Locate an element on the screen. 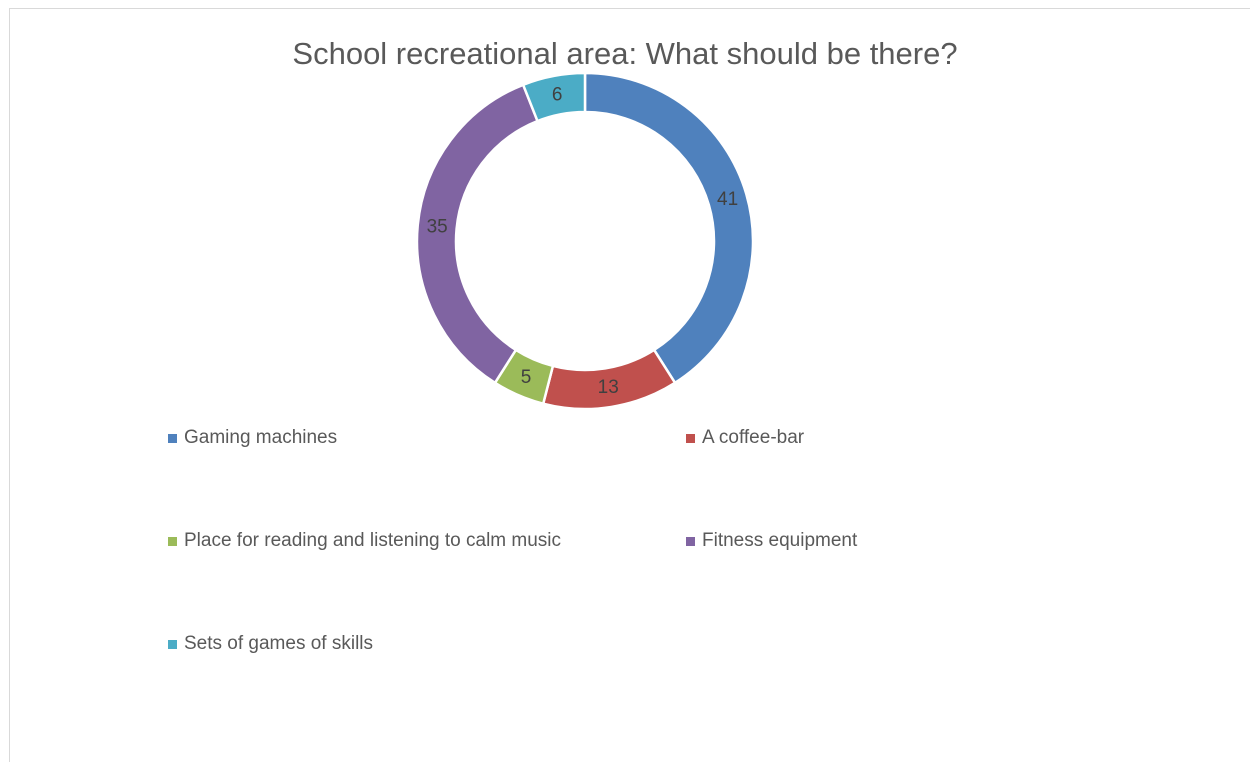 Image resolution: width=1250 pixels, height=762 pixels. donut-data-labels: 41 13 5 35 6 is located at coordinates (583, 242).